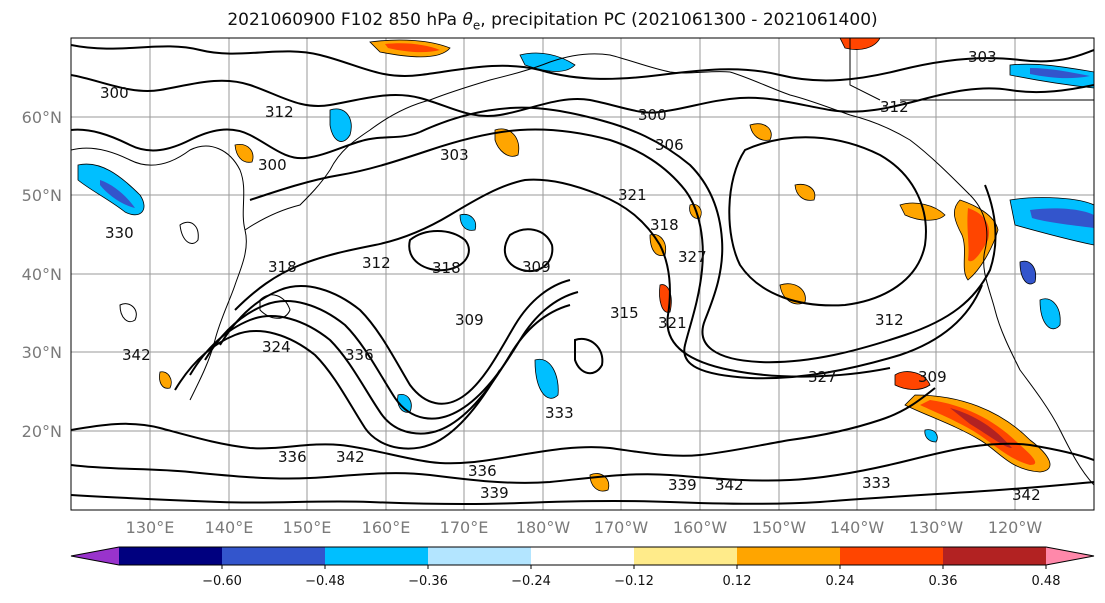 The height and width of the screenshot is (603, 1105). Describe the element at coordinates (1070, 556) in the screenshot. I see `colorbar-extend-high` at that location.